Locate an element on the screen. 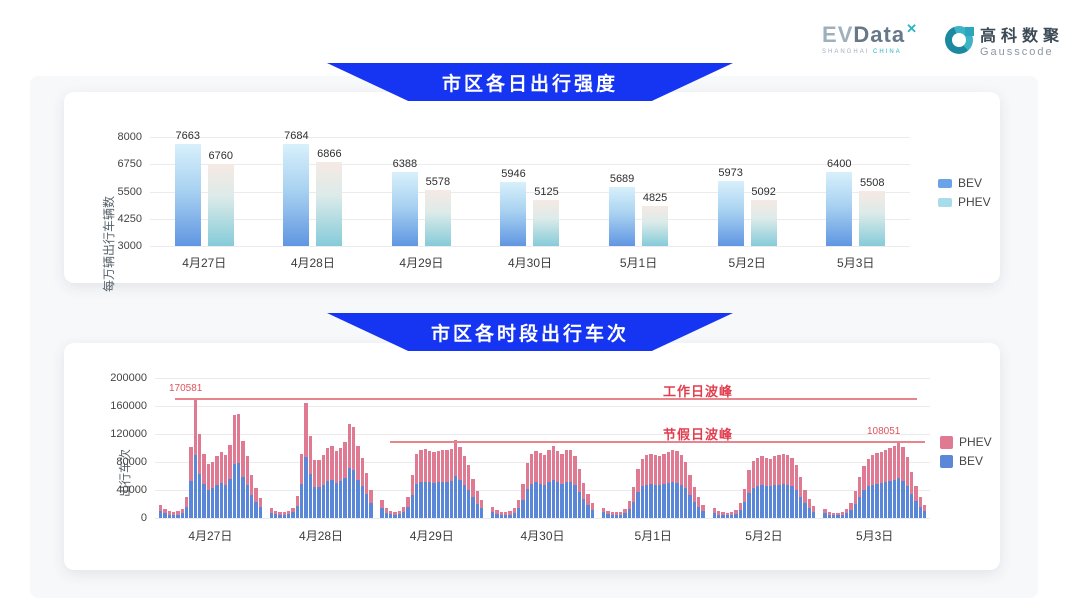 The height and width of the screenshot is (608, 1080). gausscode-logo-en: Gausscode is located at coordinates (1016, 52).